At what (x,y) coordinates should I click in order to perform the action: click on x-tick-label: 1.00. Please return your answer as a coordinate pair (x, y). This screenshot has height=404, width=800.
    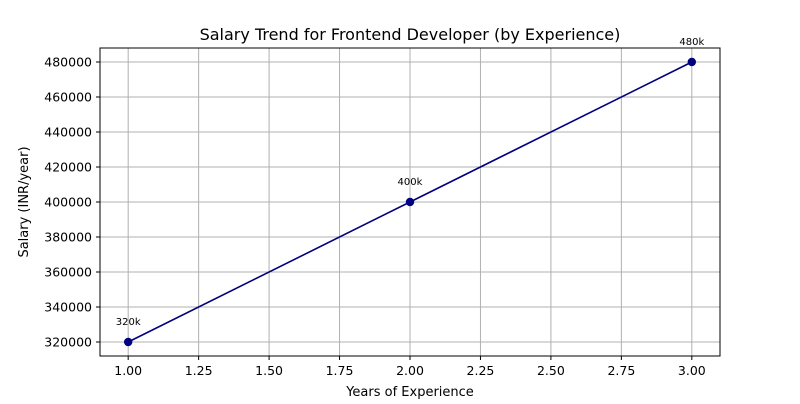
    Looking at the image, I should click on (128, 370).